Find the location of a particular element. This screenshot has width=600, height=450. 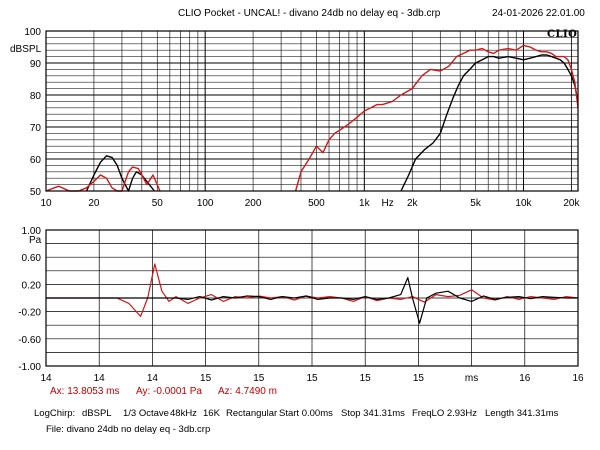

info-start: Start 0.00ms is located at coordinates (306, 413).